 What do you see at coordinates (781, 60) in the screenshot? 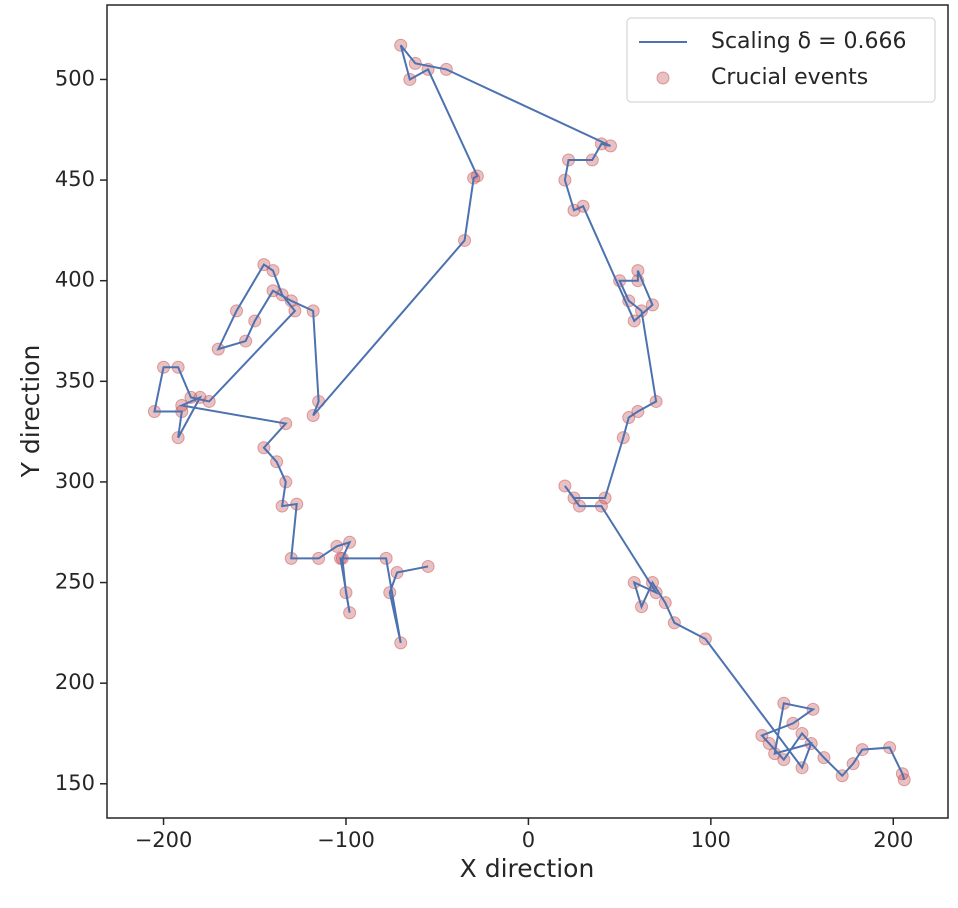
I see `legend-box` at bounding box center [781, 60].